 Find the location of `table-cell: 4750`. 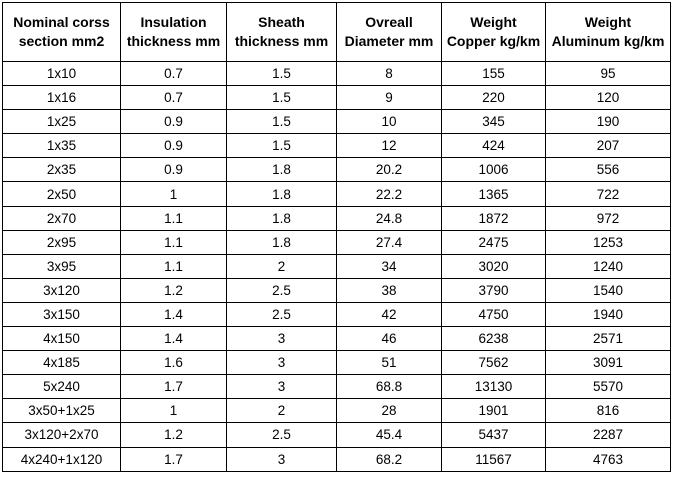

table-cell: 4750 is located at coordinates (493, 314).